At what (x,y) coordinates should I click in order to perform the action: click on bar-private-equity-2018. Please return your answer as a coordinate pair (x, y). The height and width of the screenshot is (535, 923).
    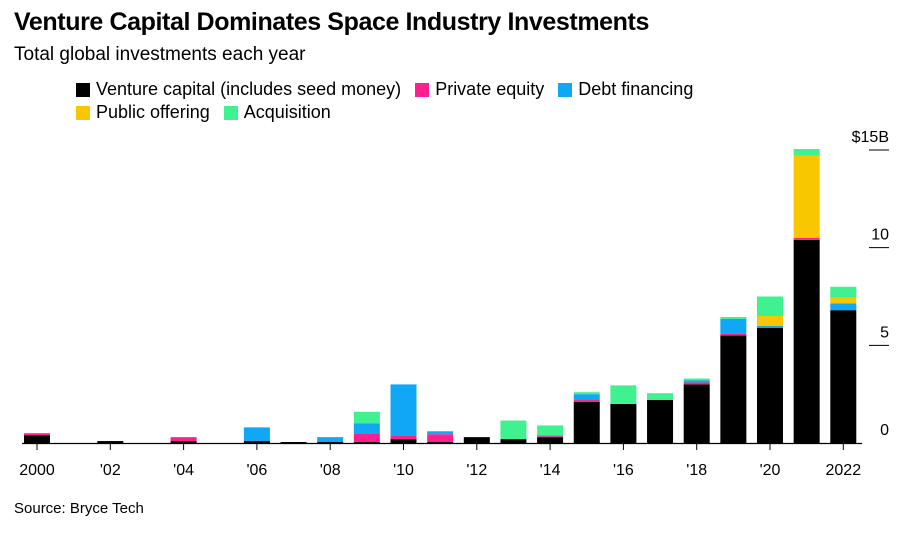
    Looking at the image, I should click on (696, 383).